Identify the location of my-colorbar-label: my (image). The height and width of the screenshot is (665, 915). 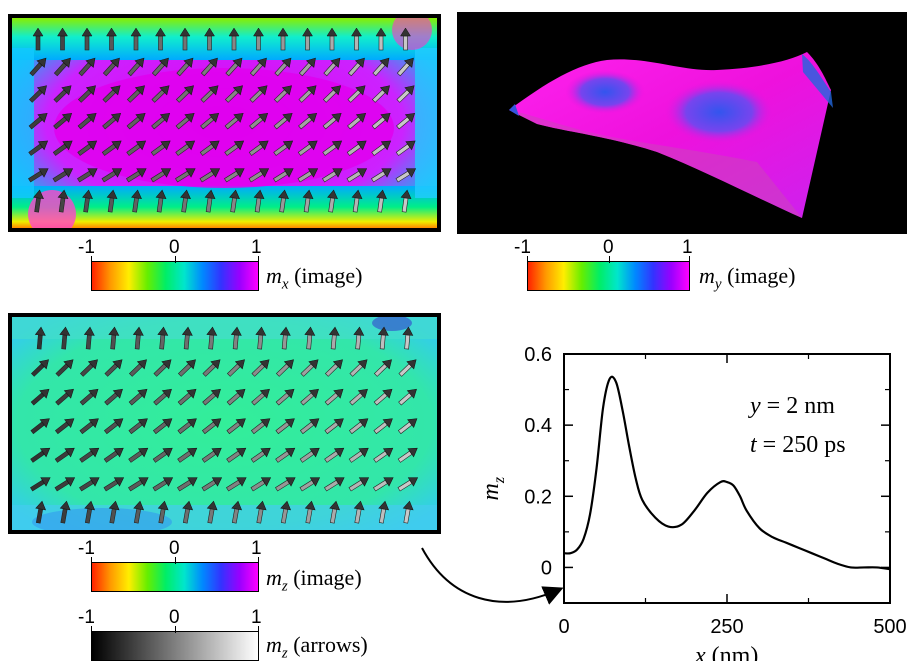
(747, 278).